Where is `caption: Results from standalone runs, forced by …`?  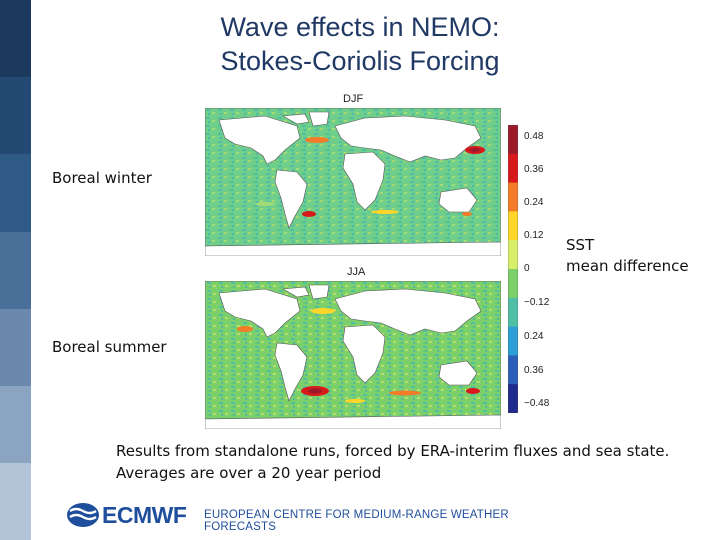
caption: Results from standalone runs, forced by … is located at coordinates (392, 462).